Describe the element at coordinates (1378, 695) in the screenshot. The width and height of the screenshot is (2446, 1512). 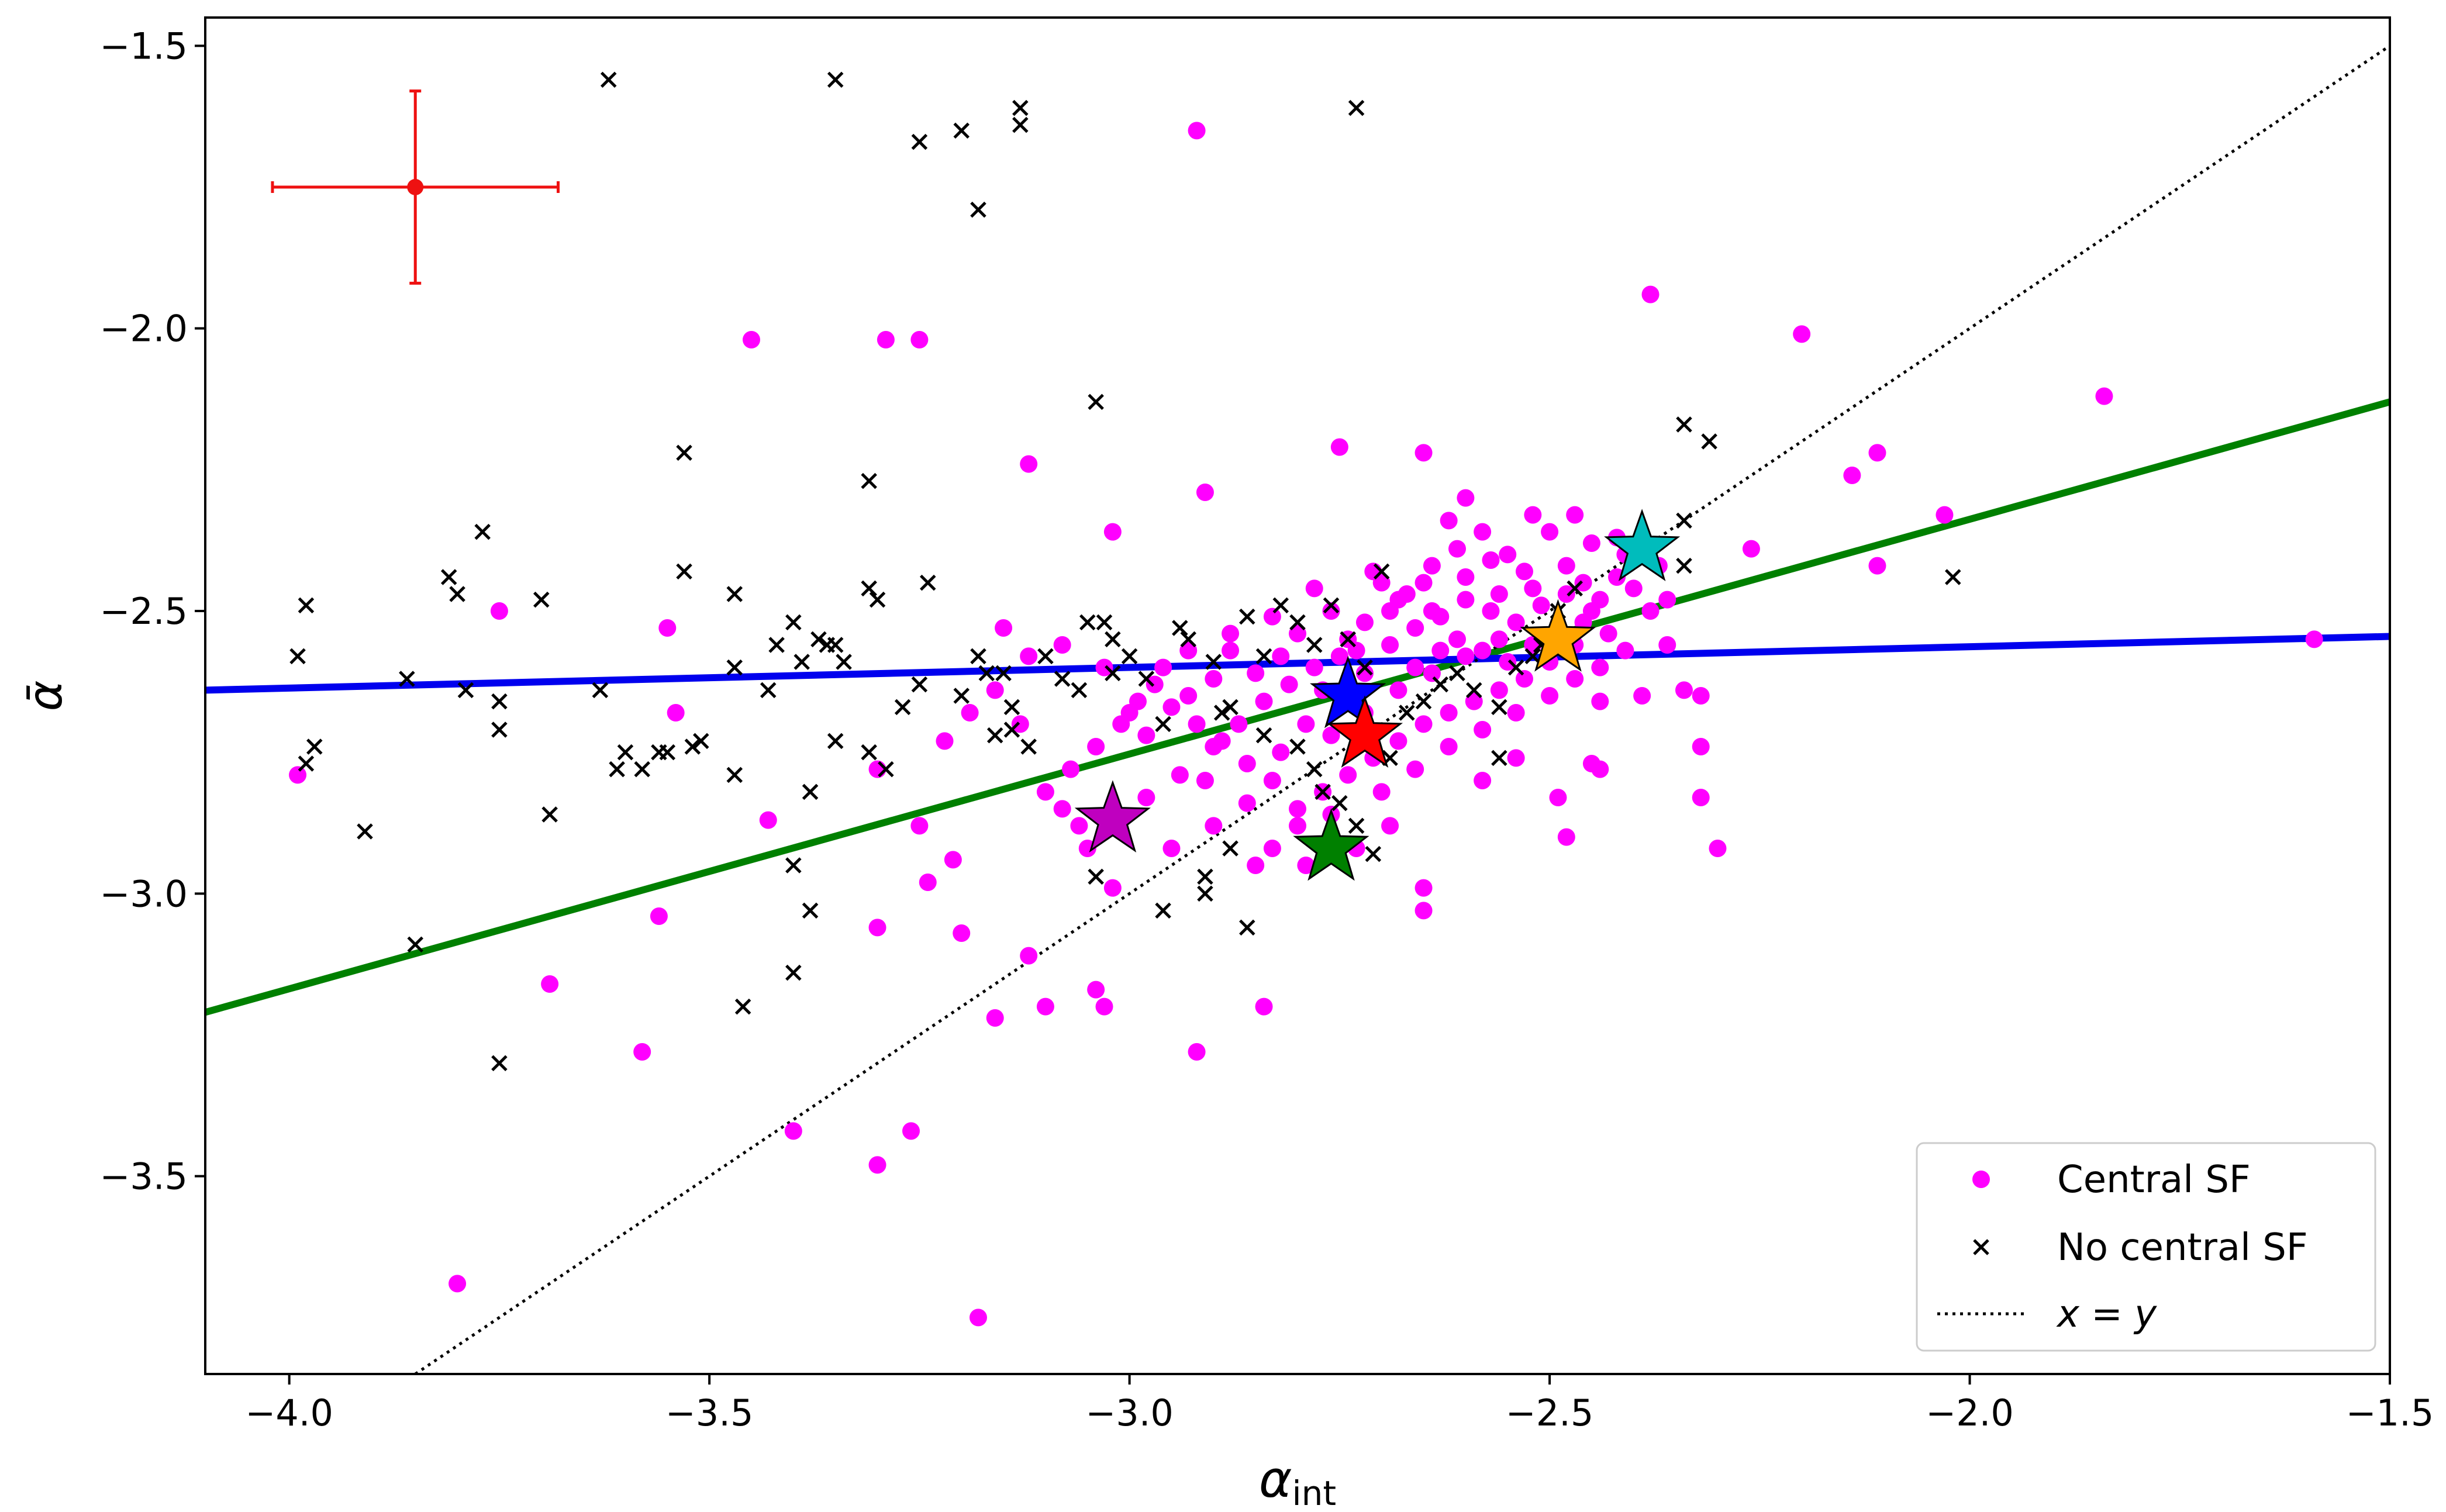
I see `star-markers` at that location.